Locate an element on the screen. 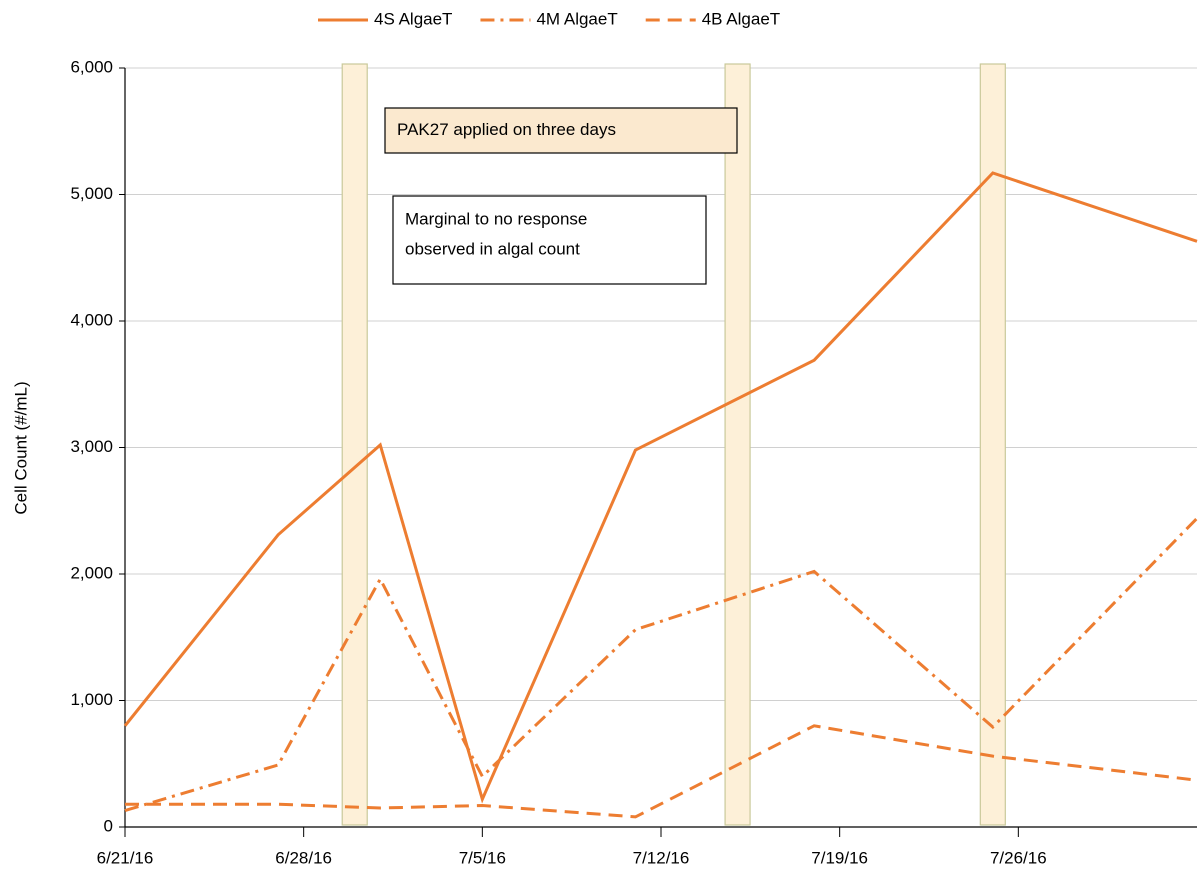  y-tick-label: 6,000 is located at coordinates (91, 66).